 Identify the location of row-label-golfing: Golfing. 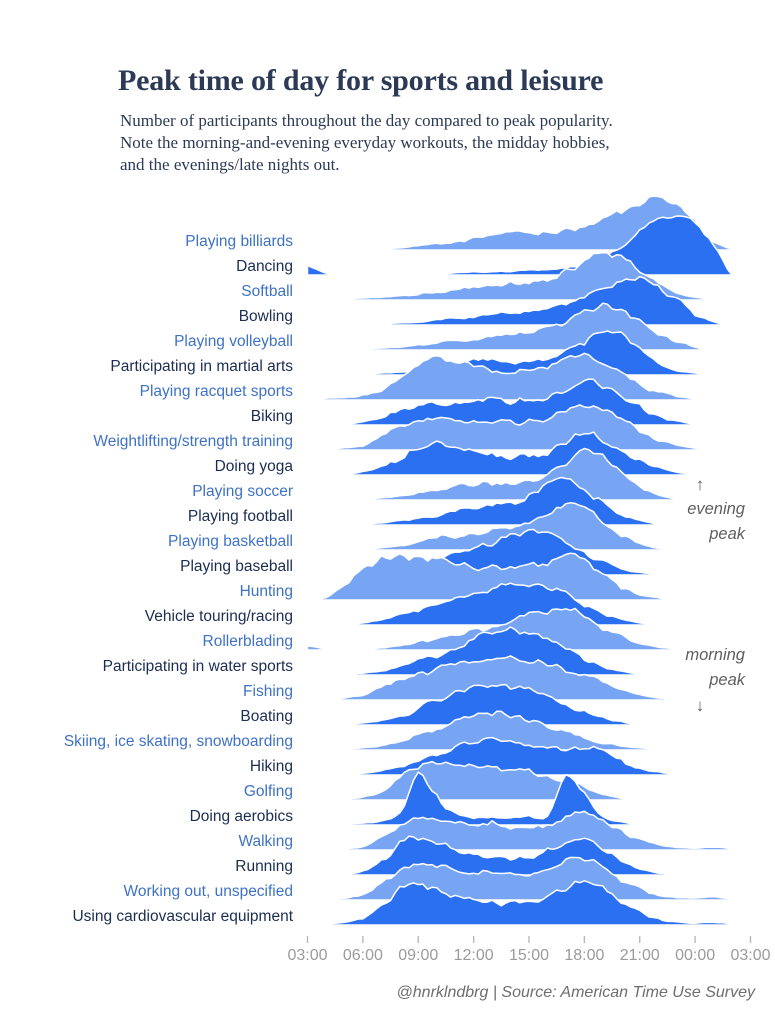
(268, 791).